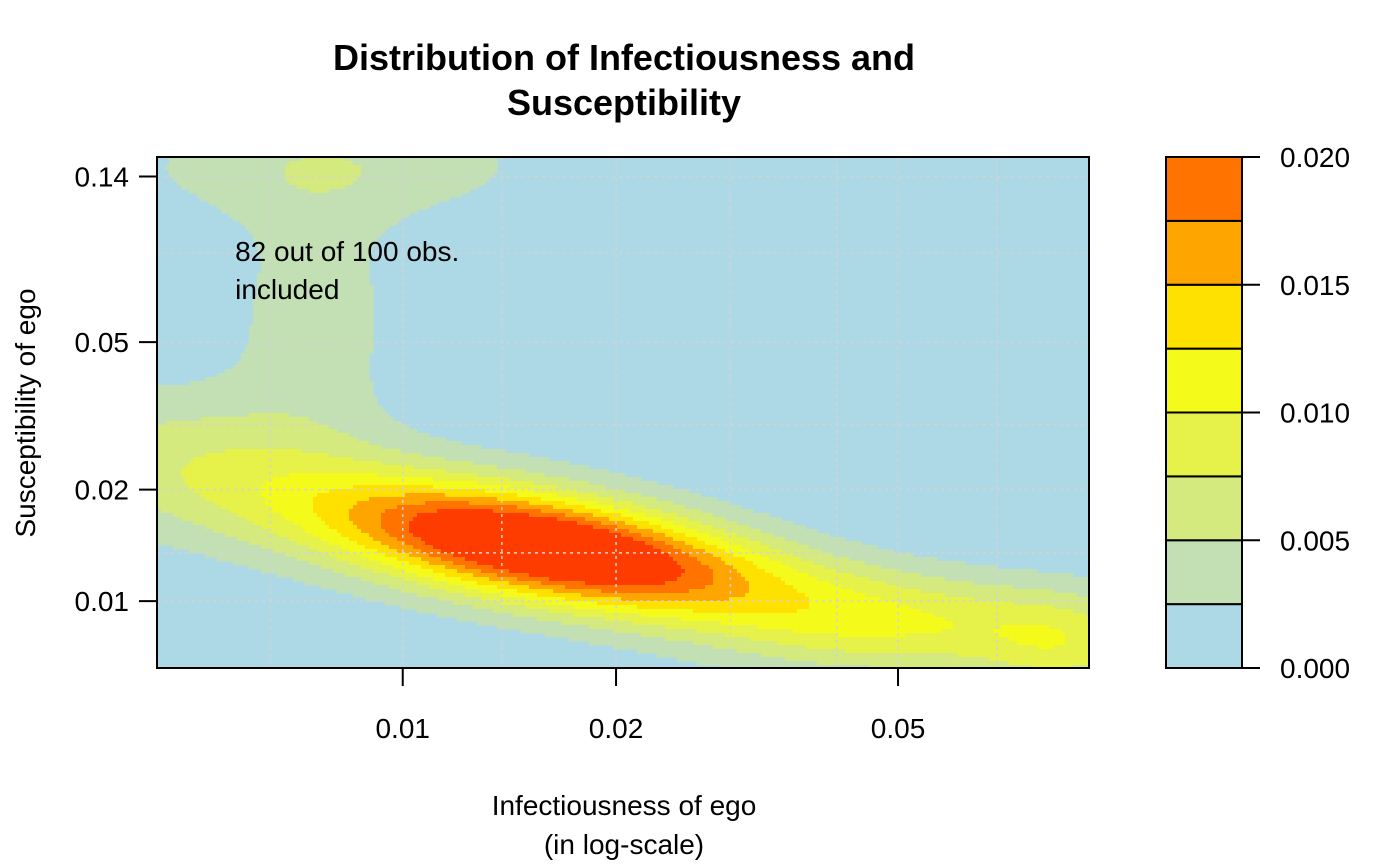  Describe the element at coordinates (1315, 157) in the screenshot. I see `legend-tick-label: 0.020` at that location.